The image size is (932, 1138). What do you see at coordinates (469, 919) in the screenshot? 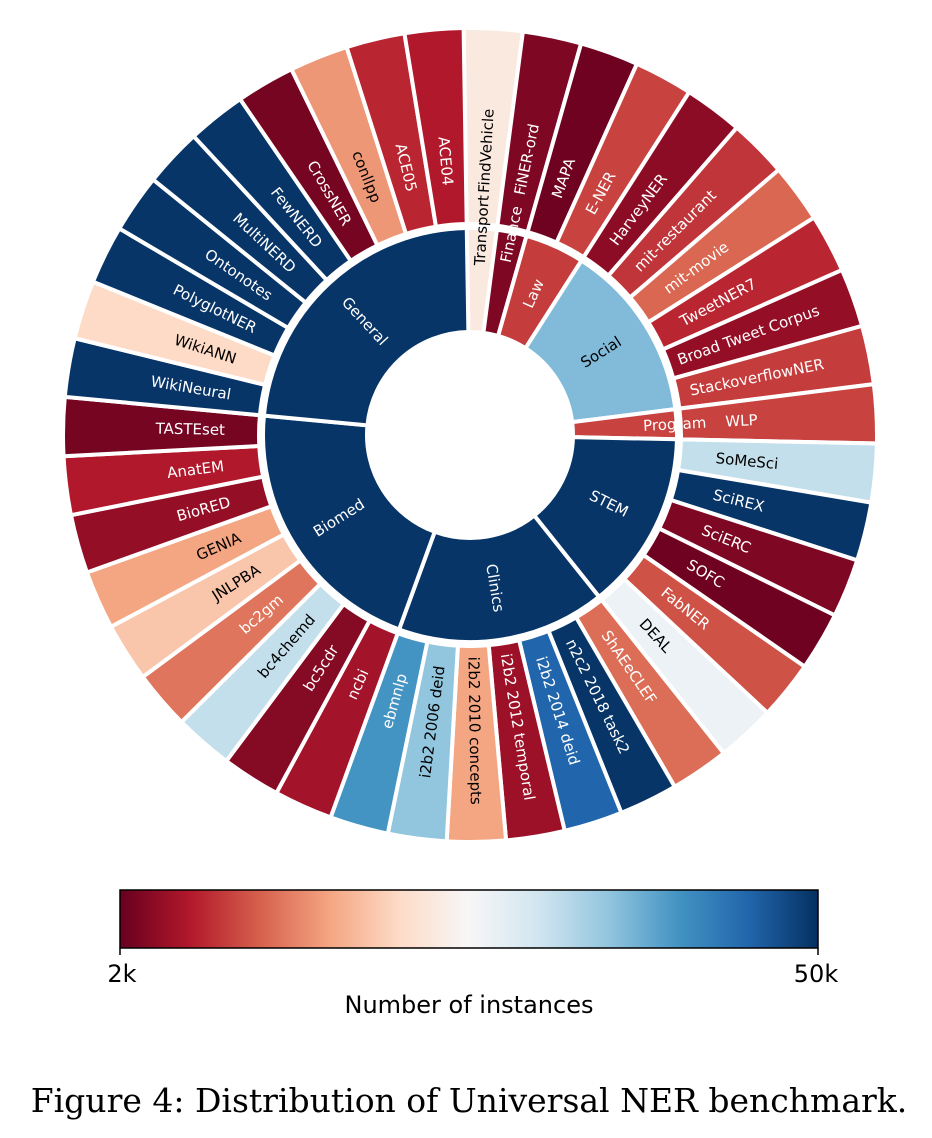
I see `colorbar-gradient` at bounding box center [469, 919].